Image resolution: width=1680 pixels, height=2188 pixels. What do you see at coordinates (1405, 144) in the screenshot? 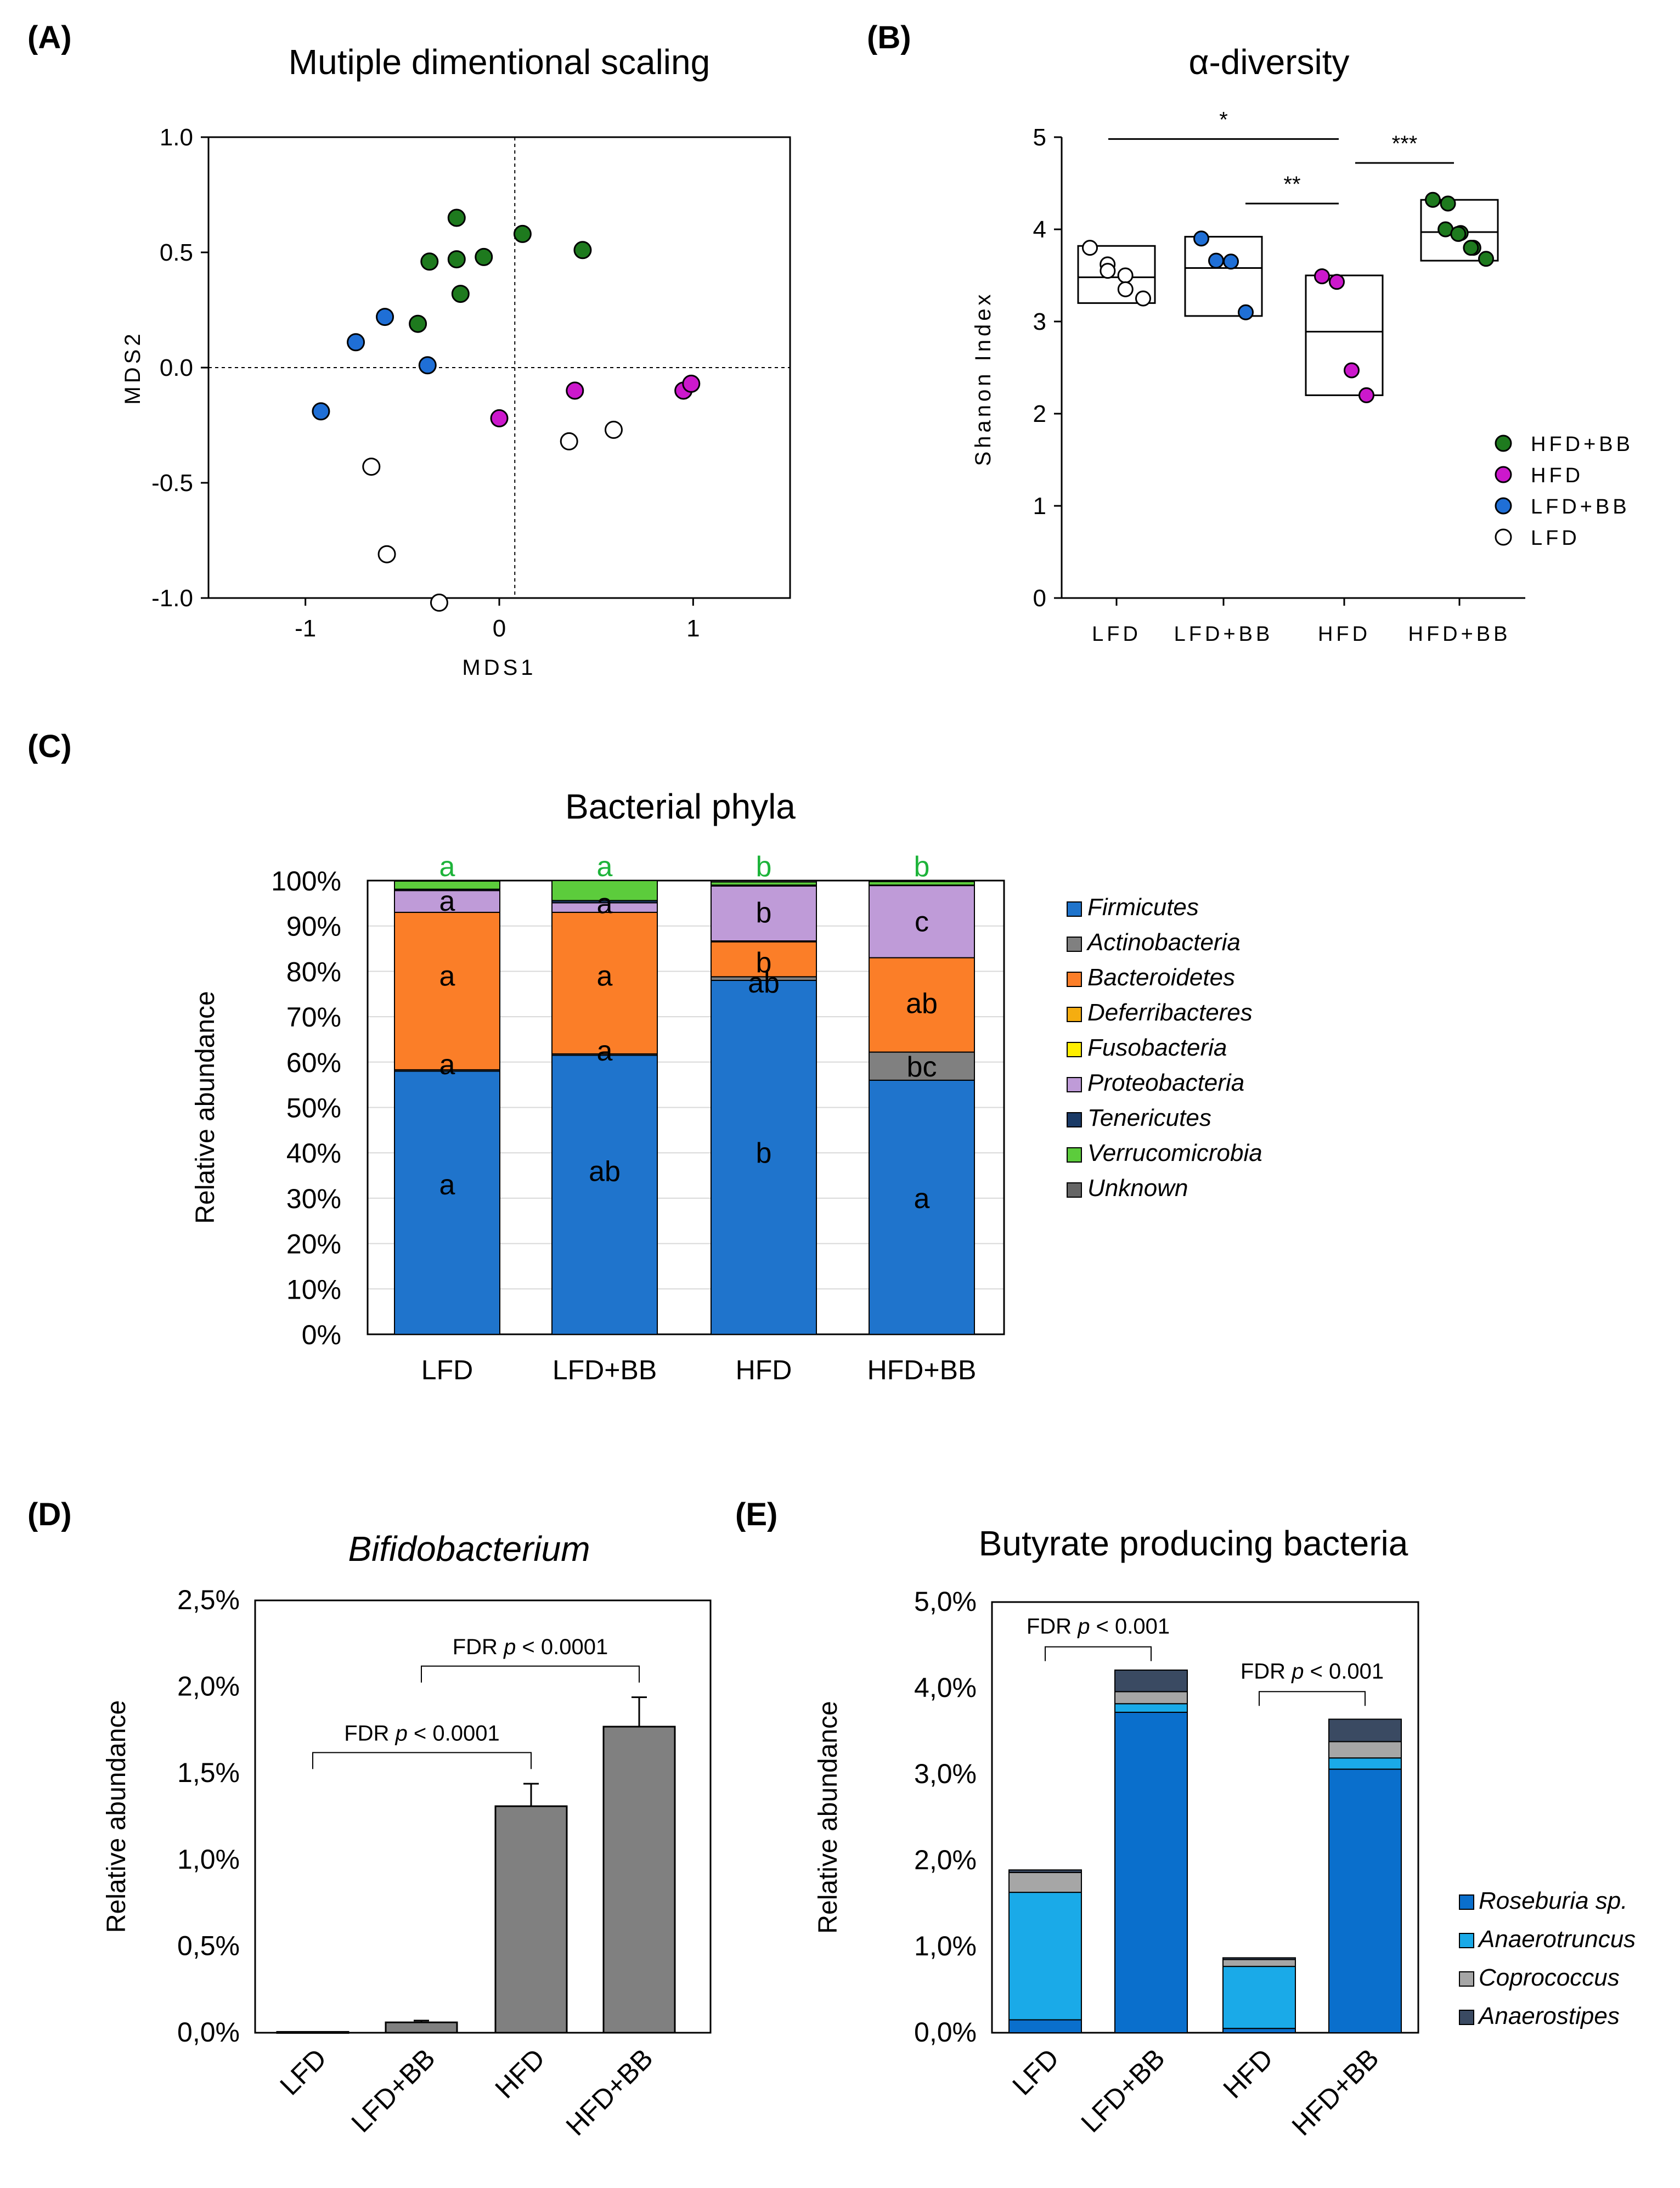
I see `significance-stars: ***` at bounding box center [1405, 144].